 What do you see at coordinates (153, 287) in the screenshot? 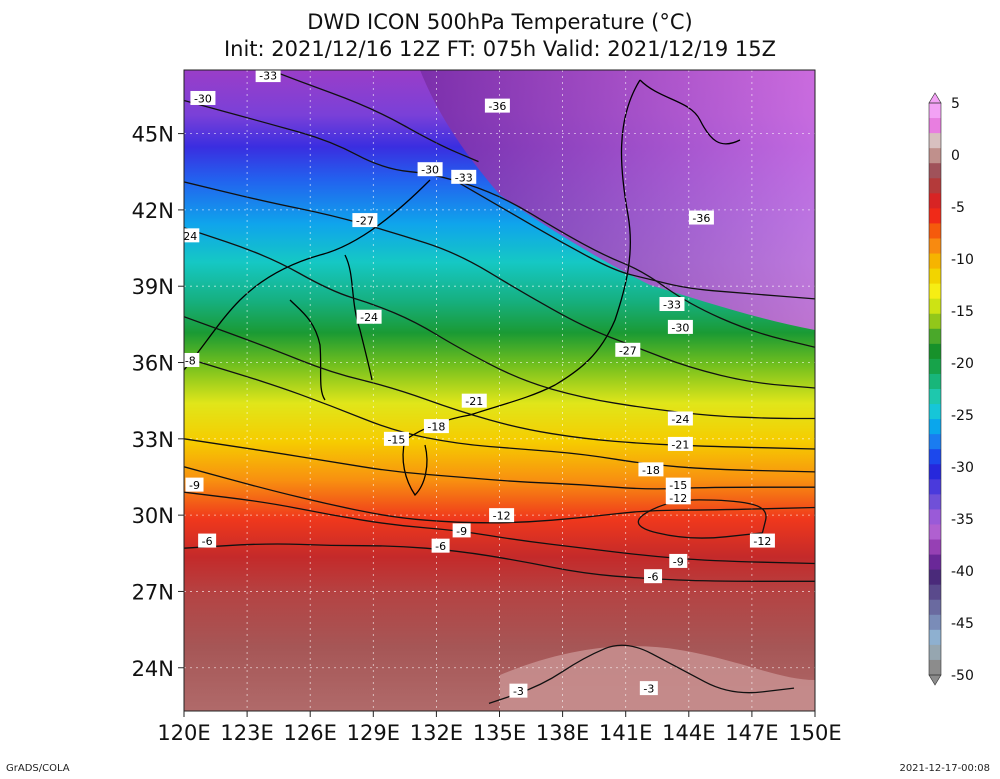
I see `lat-tick-label-5: 39N` at bounding box center [153, 287].